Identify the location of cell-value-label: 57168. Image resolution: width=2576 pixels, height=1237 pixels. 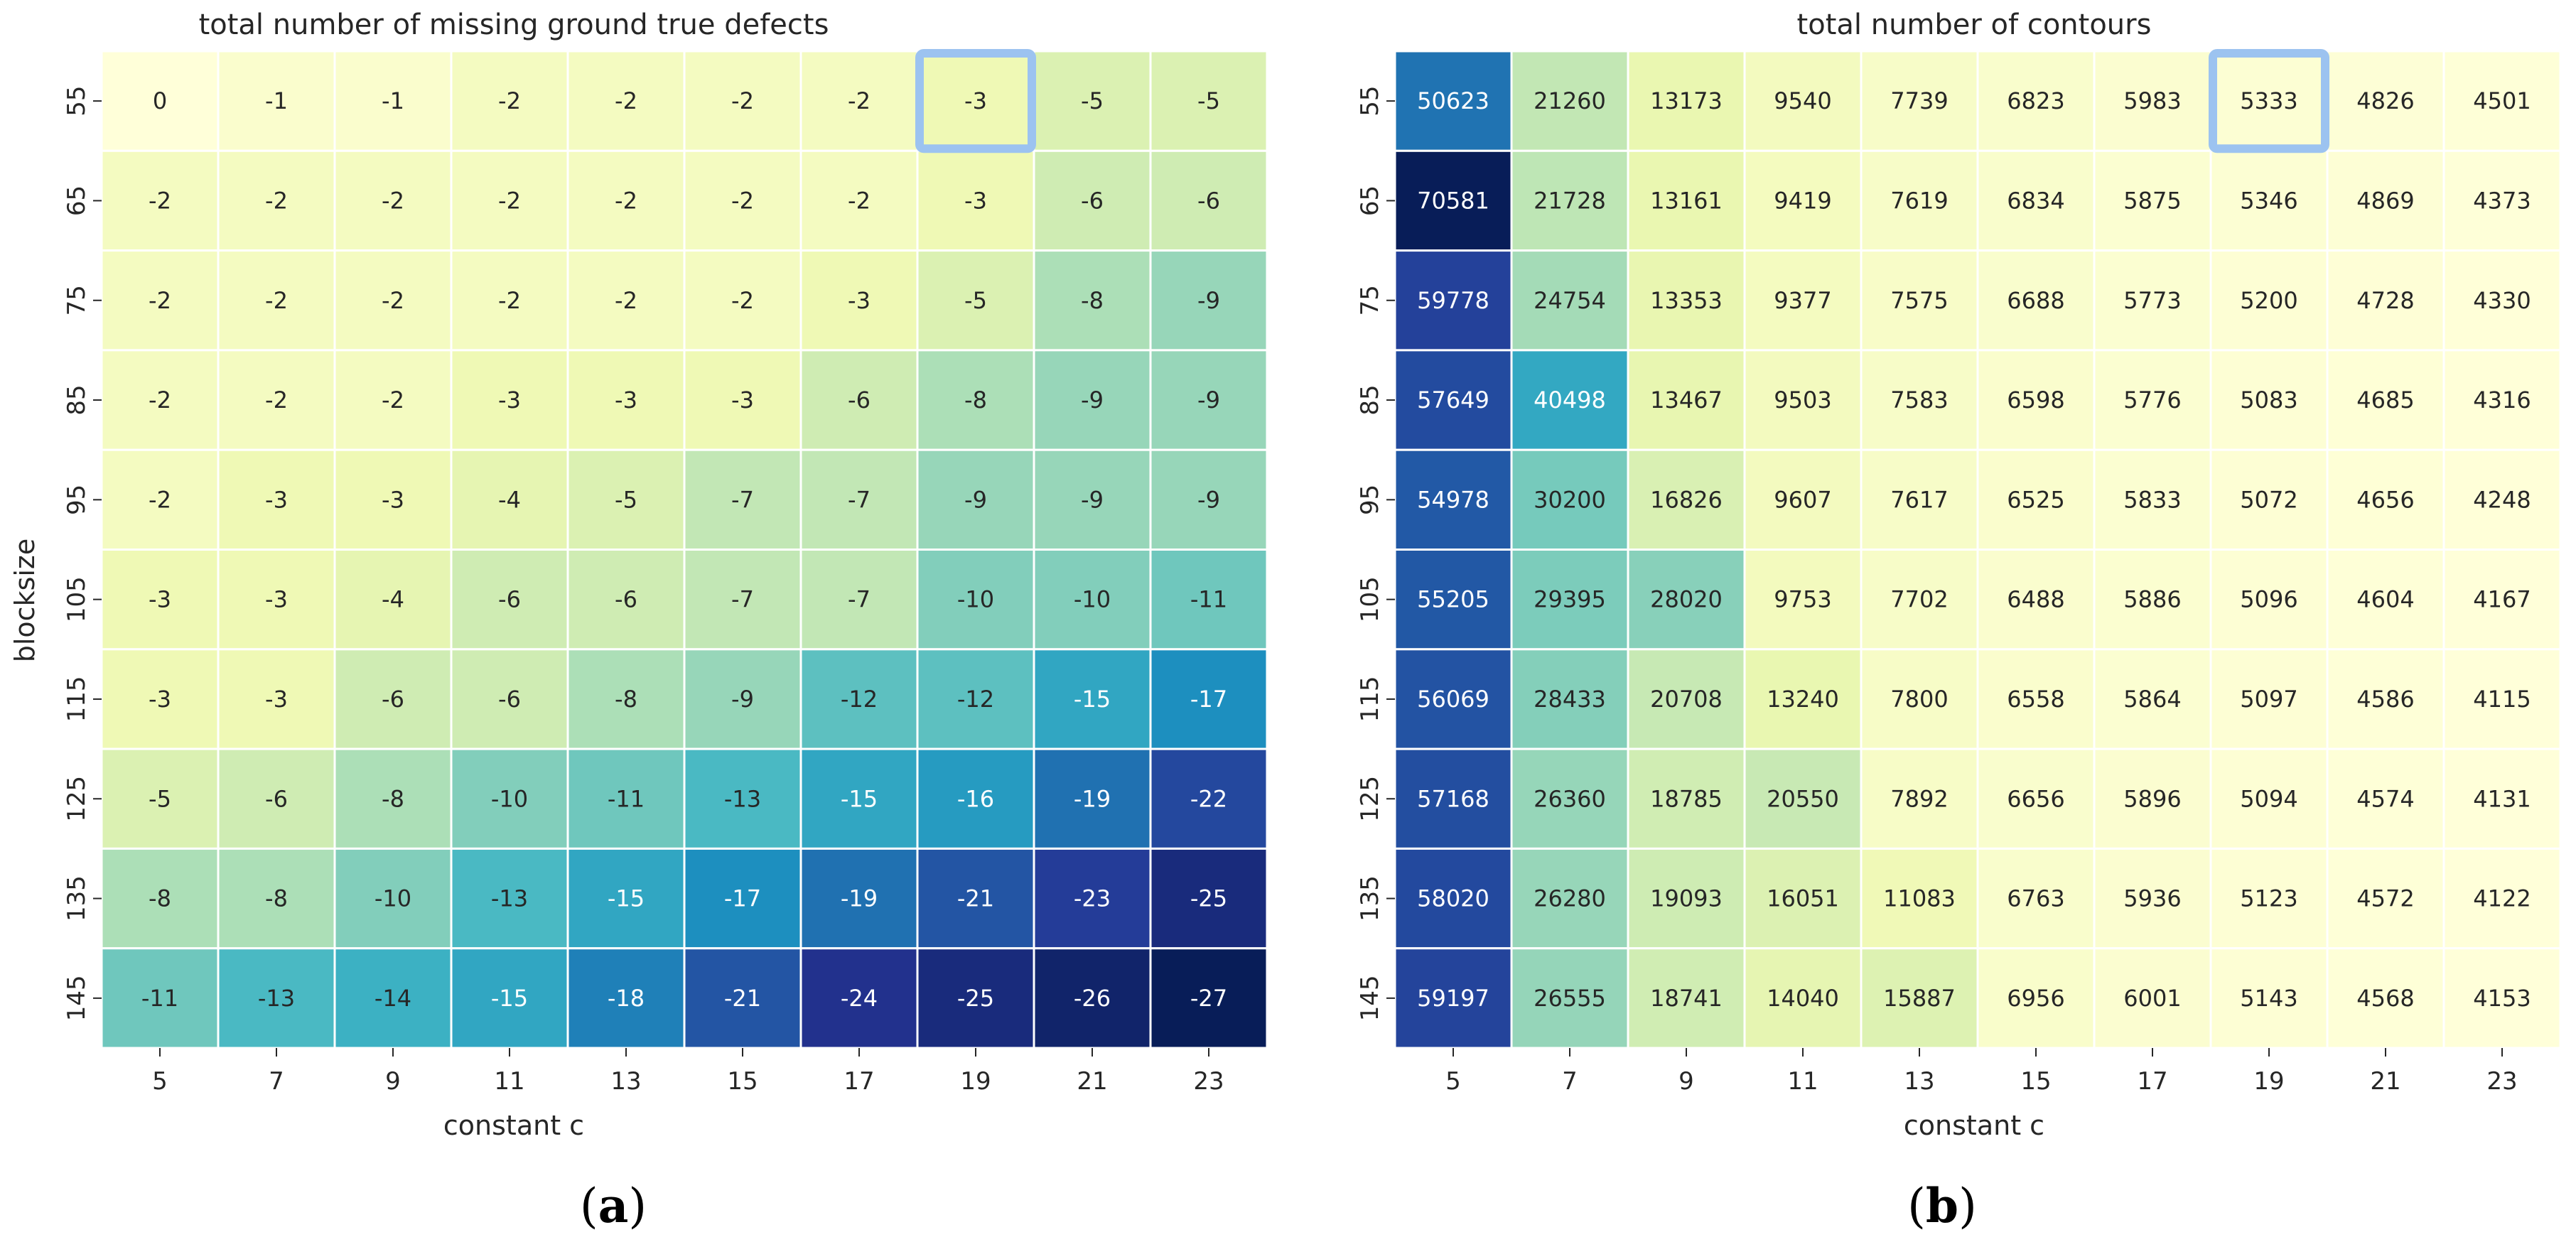
(1453, 798).